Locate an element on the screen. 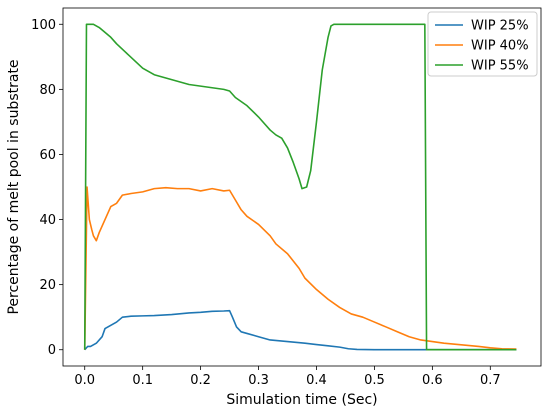 This screenshot has height=411, width=550. legend: WIP 25% WIP 40% WIP 55% is located at coordinates (482, 44).